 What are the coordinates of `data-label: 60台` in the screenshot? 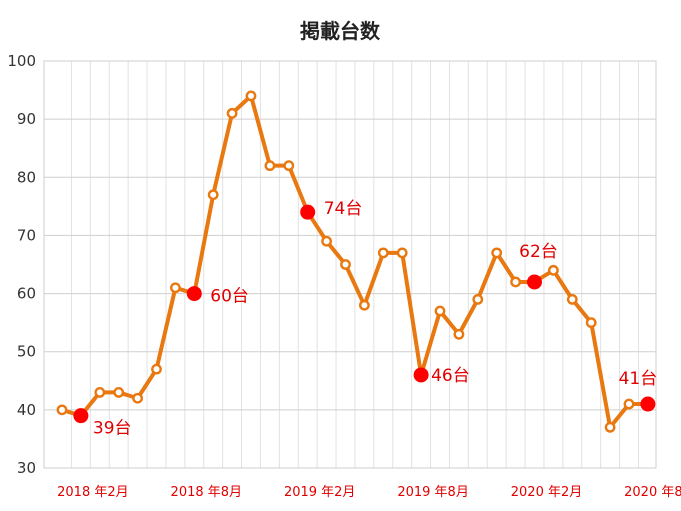 It's located at (229, 297).